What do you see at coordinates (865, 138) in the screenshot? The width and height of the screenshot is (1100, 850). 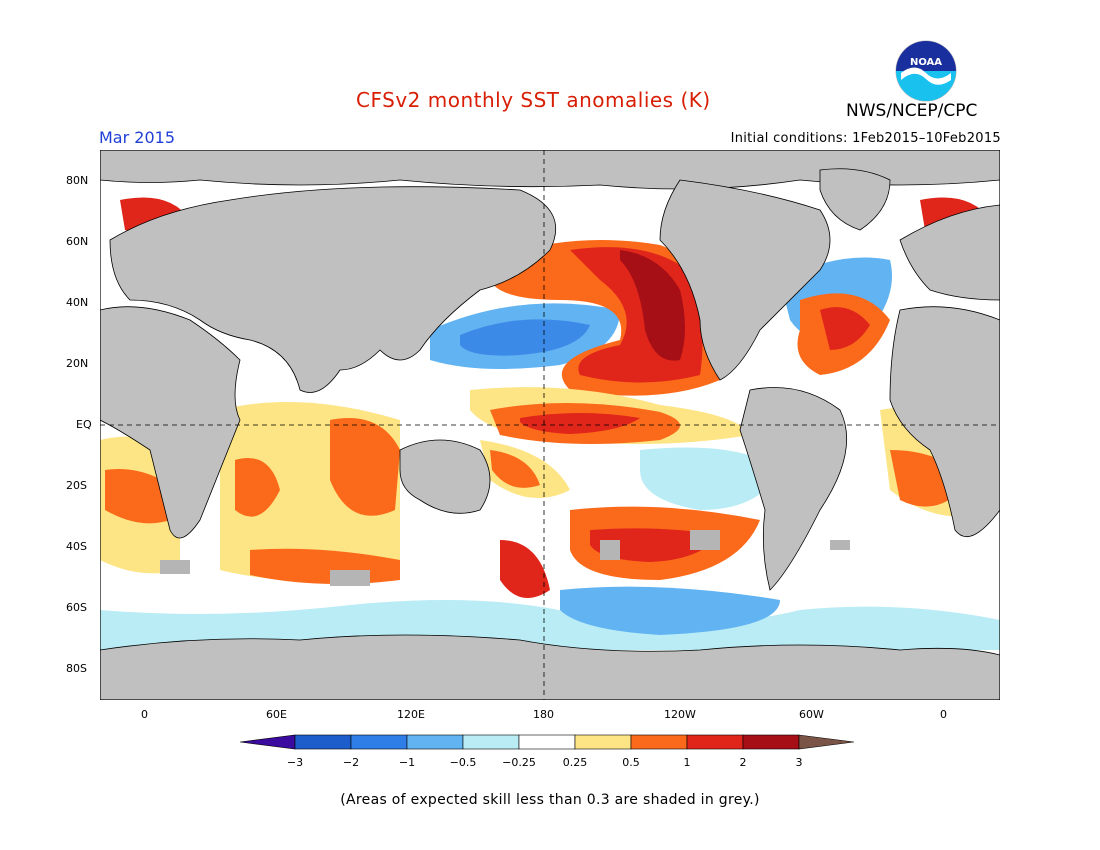 I see `initial-conditions: Initial conditions: 1Feb2015–10Feb2015` at bounding box center [865, 138].